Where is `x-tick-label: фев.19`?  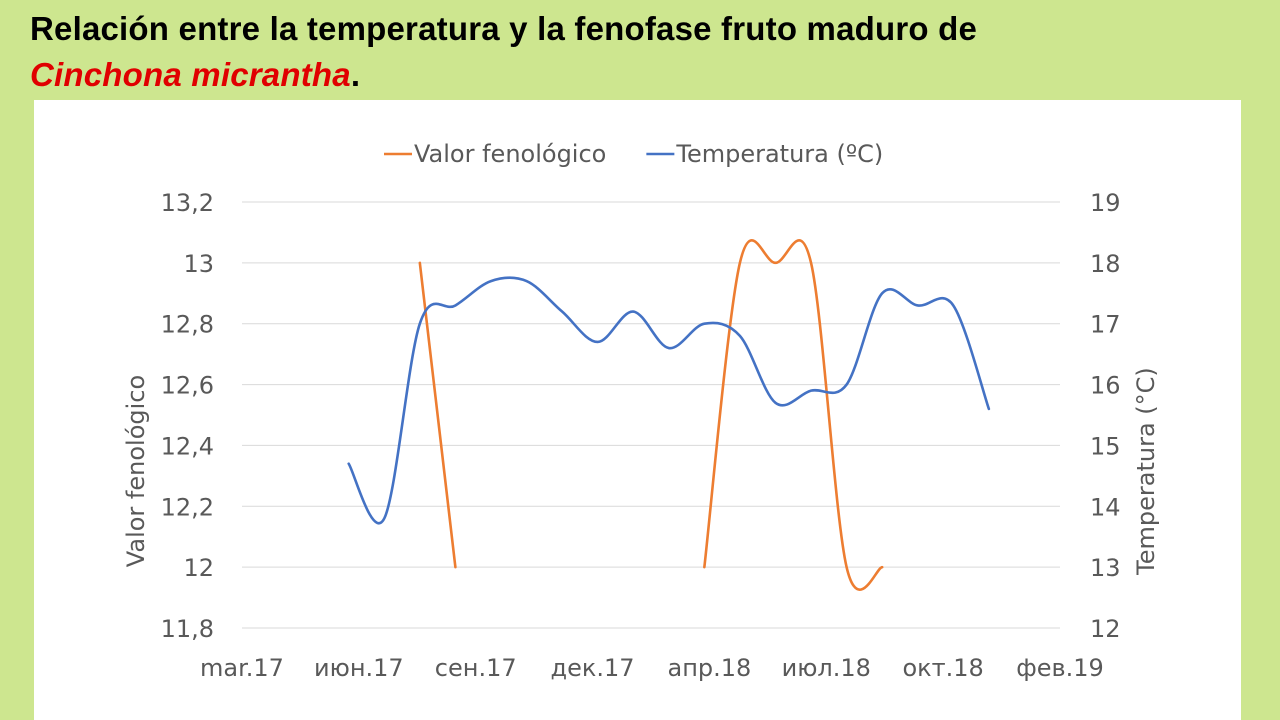 x-tick-label: фев.19 is located at coordinates (1060, 668).